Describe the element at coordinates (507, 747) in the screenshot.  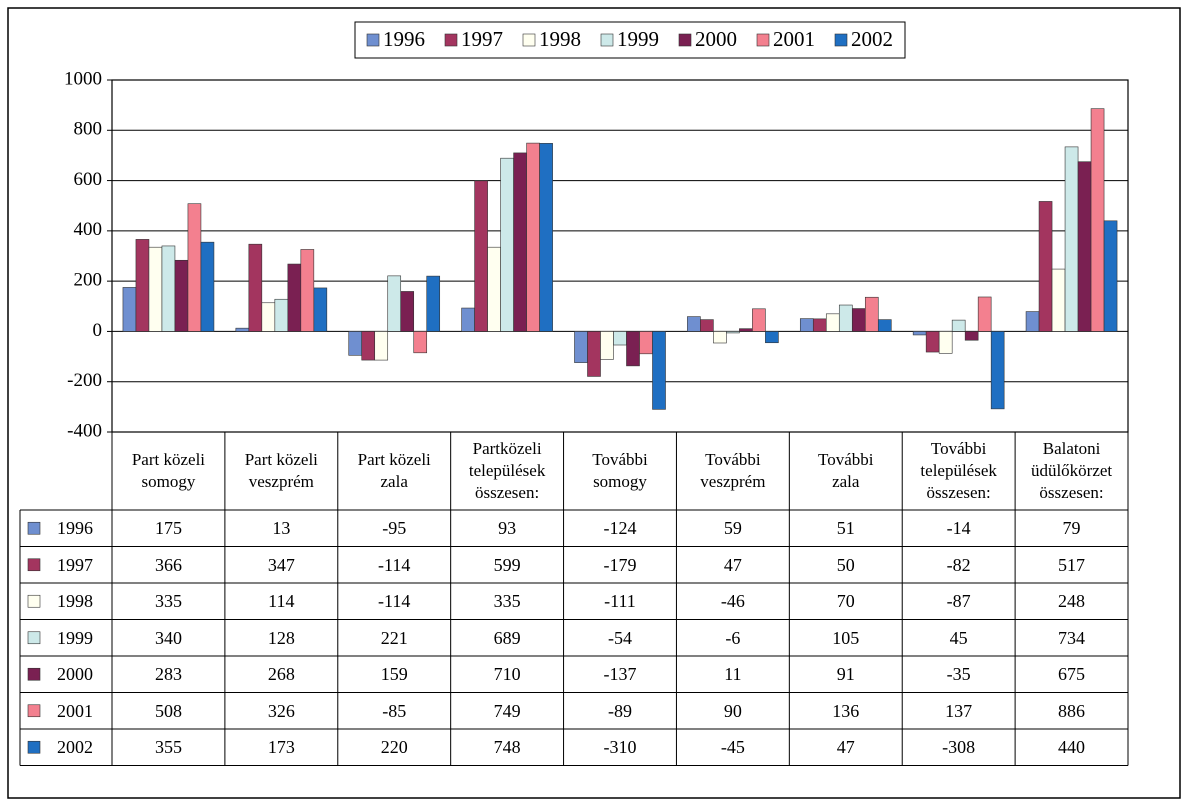
I see `table-value: 748` at that location.